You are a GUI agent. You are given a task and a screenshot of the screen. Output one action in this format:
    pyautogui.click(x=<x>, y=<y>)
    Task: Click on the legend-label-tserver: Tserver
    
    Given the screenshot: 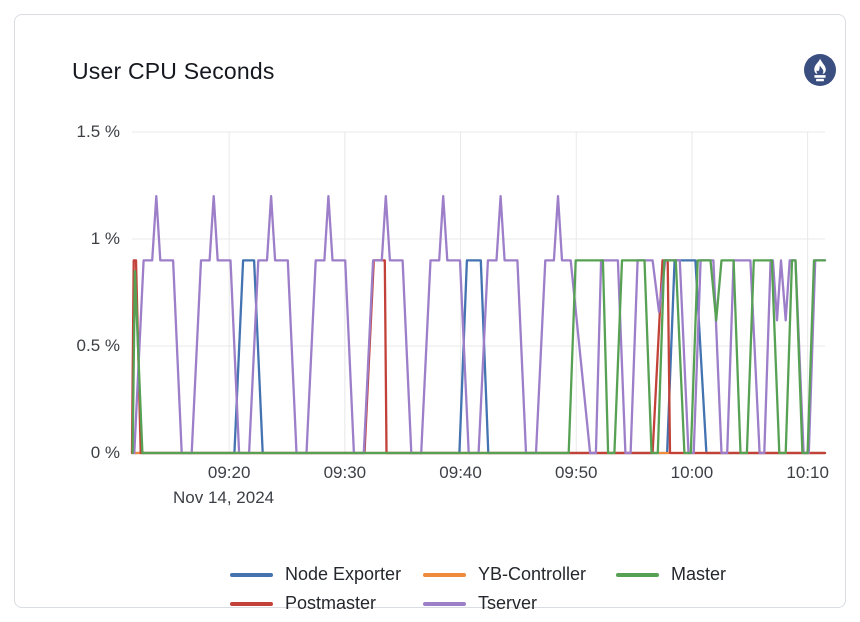 What is the action you would take?
    pyautogui.click(x=508, y=603)
    